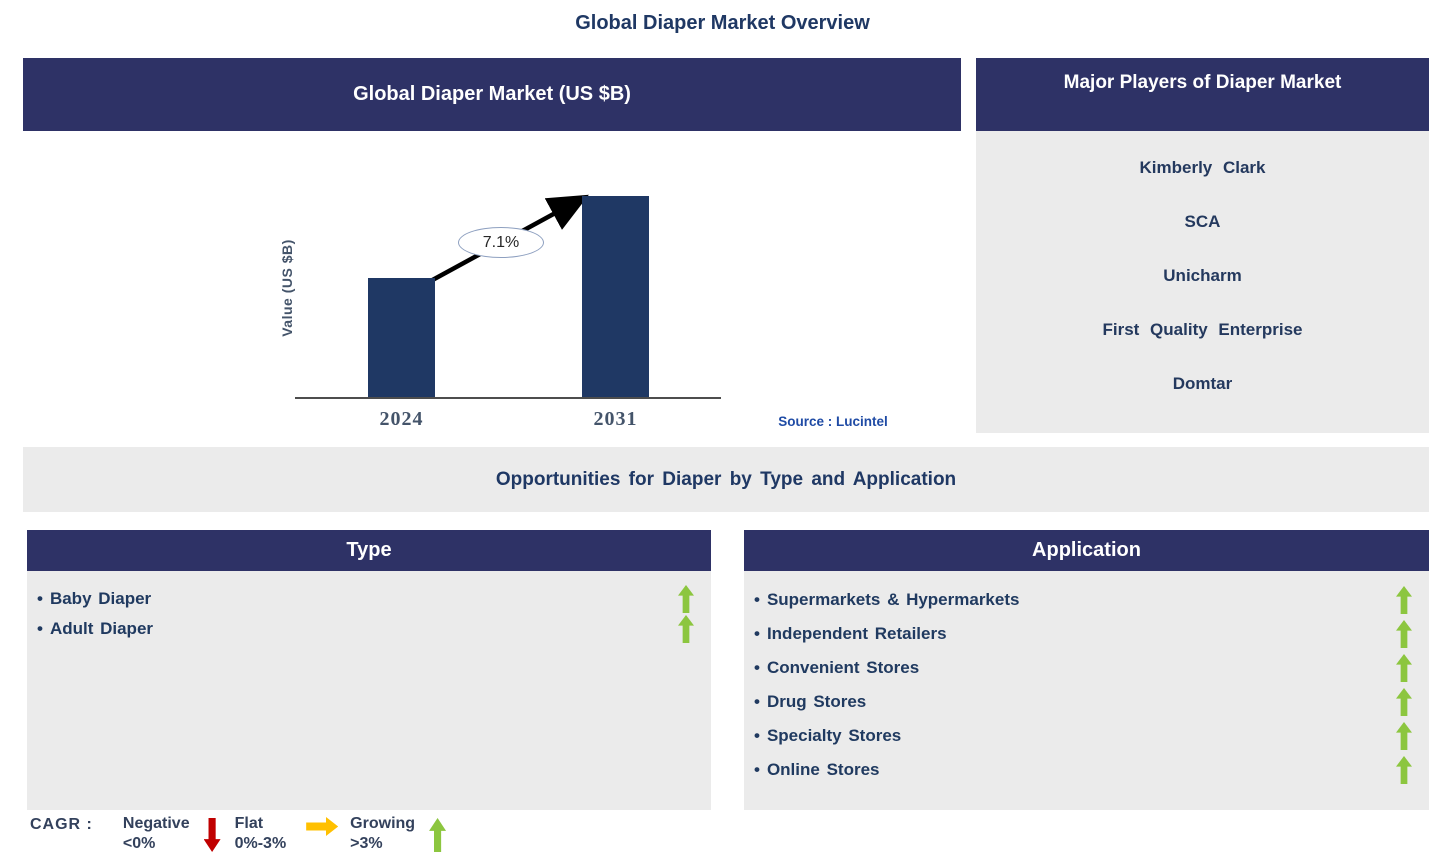 The width and height of the screenshot is (1445, 863). I want to click on negative-down-arrow-icon, so click(212, 835).